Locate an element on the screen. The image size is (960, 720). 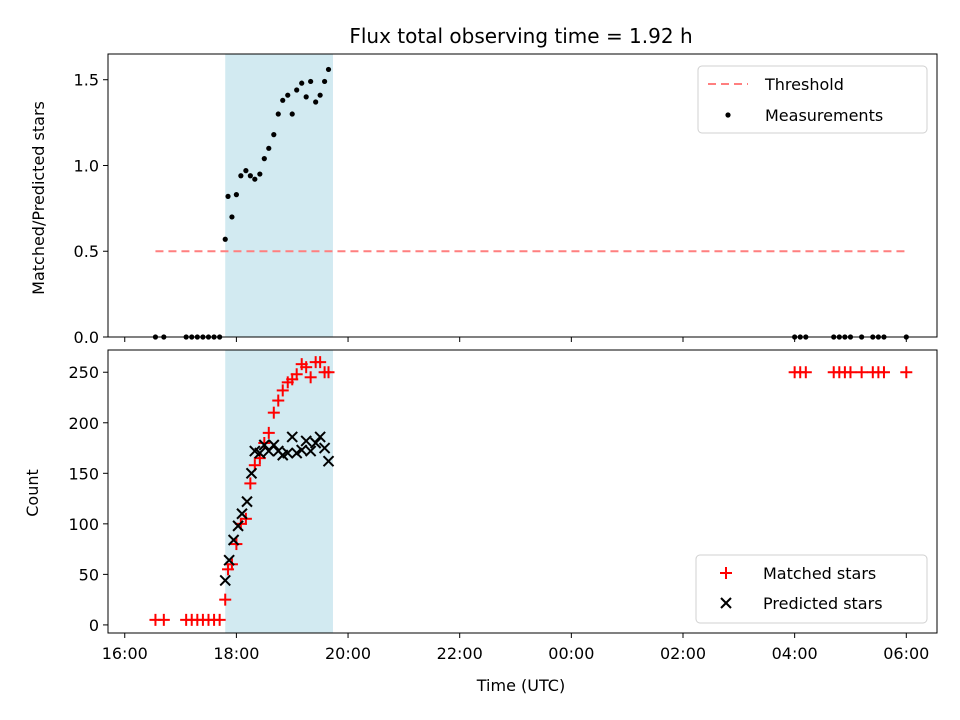
bottom-y-axis-label: Count is located at coordinates (32, 493).